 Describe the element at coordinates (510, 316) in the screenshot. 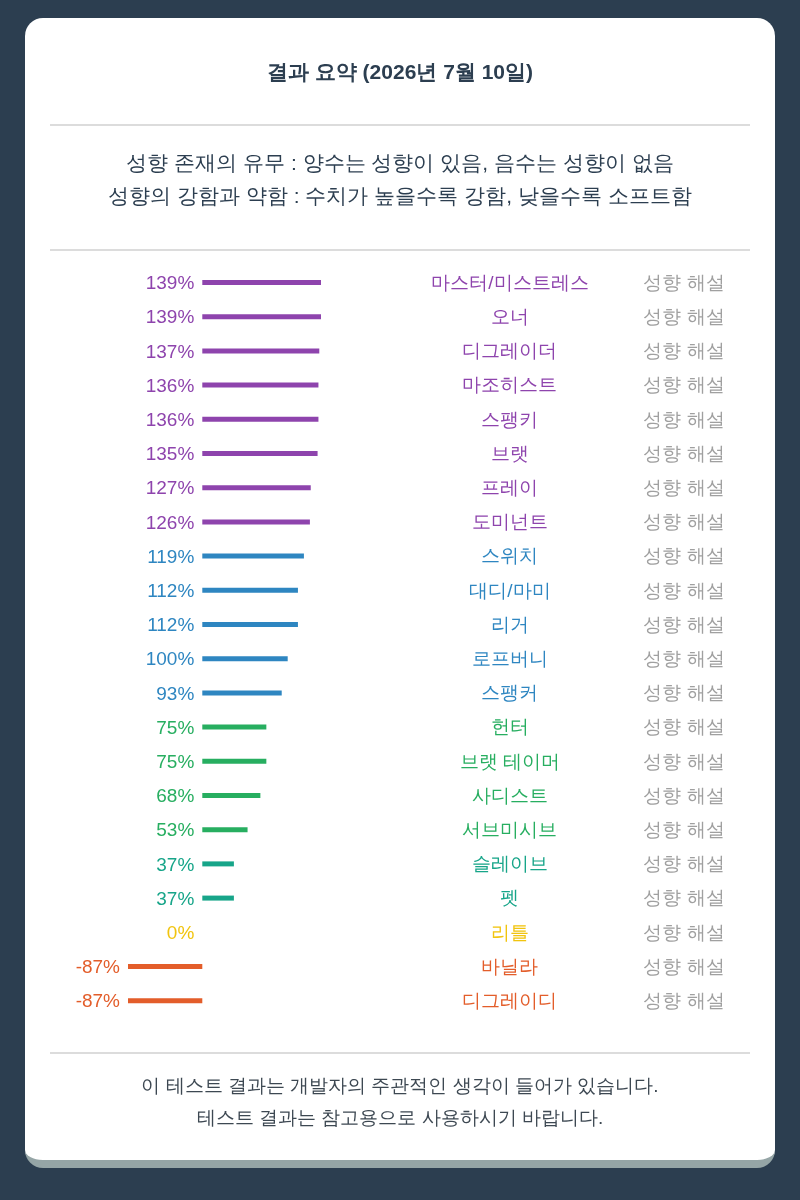

I see `y-tick-label: 오너` at that location.